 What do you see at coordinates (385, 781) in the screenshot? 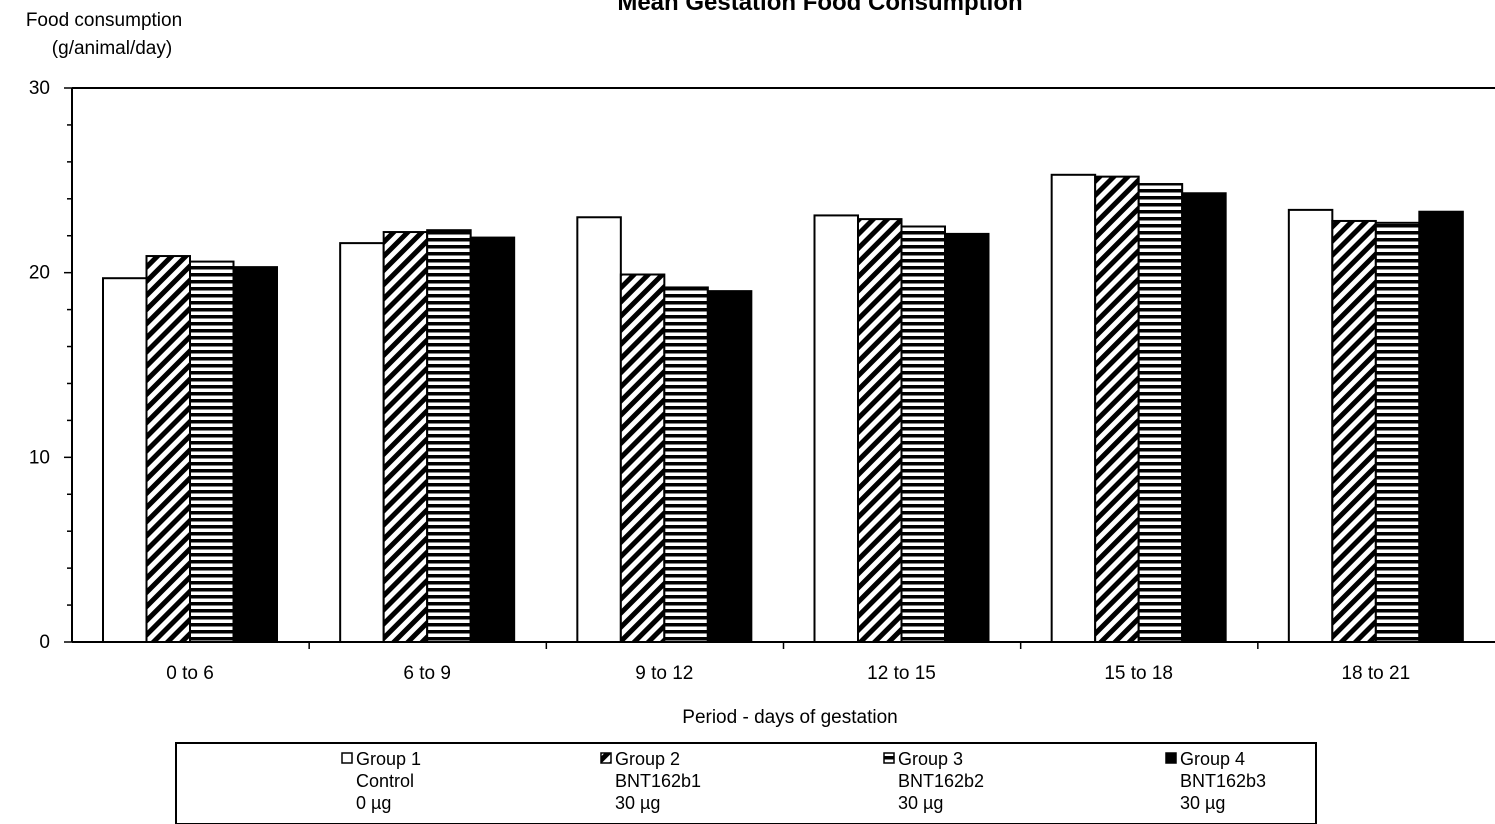
I see `legend-series-detail: Control` at bounding box center [385, 781].